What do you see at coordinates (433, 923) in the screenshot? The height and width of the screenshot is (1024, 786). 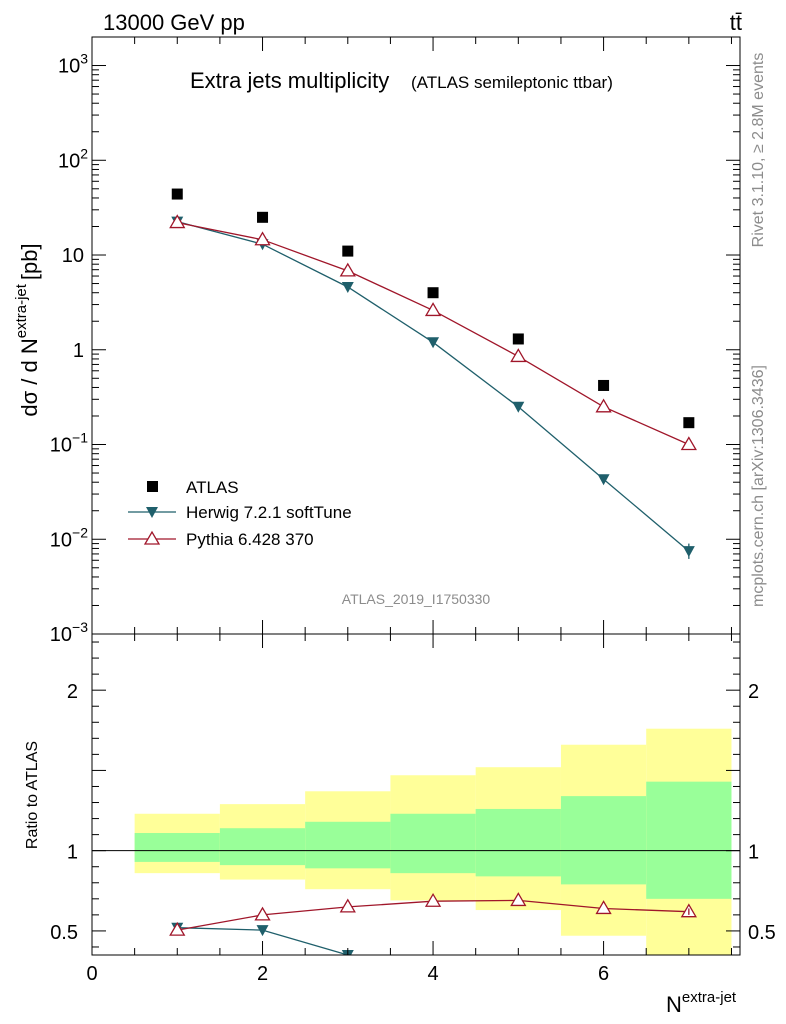 I see `ratio-series` at bounding box center [433, 923].